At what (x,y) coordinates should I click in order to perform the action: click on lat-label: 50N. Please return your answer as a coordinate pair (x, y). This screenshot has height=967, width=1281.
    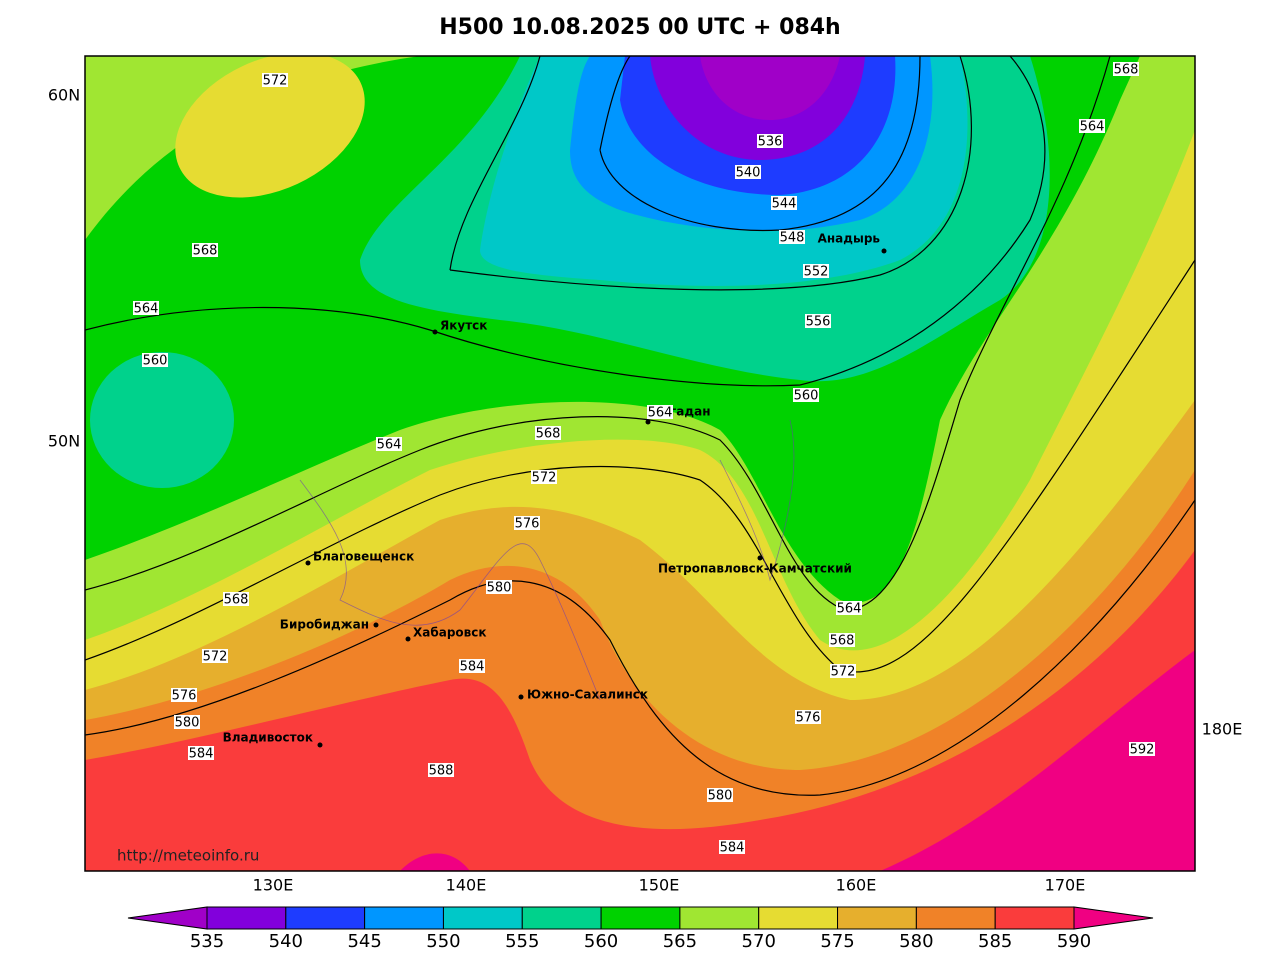
    Looking at the image, I should click on (64, 441).